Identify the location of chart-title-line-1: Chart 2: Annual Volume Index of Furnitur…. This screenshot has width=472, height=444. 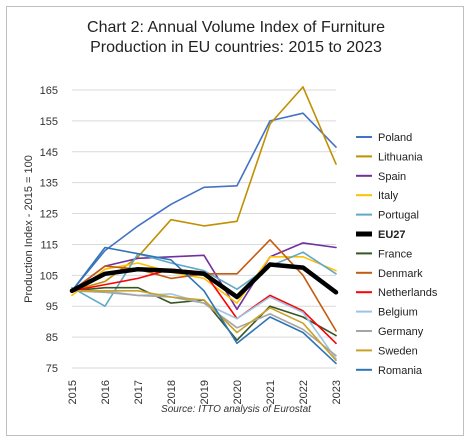
(236, 27).